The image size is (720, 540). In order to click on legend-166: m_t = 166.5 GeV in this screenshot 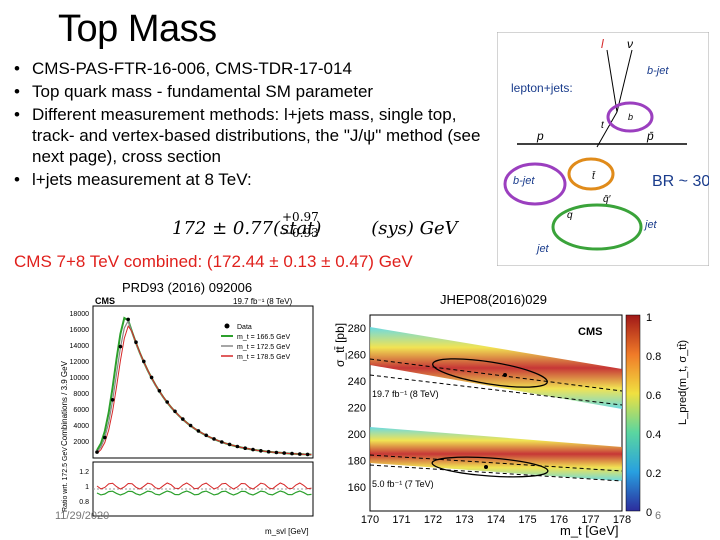, I will do `click(263, 337)`.